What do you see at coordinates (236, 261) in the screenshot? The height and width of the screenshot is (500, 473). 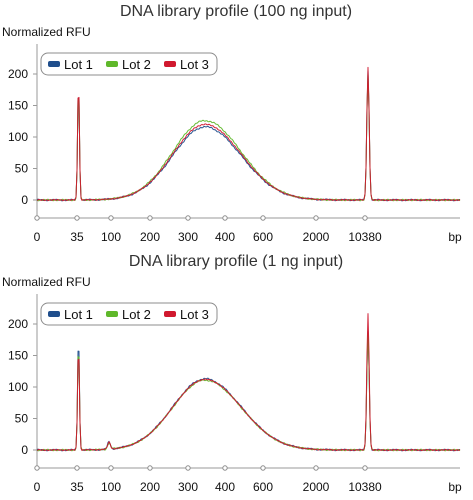 I see `chart-title: DNA library profile (1 ng input)` at bounding box center [236, 261].